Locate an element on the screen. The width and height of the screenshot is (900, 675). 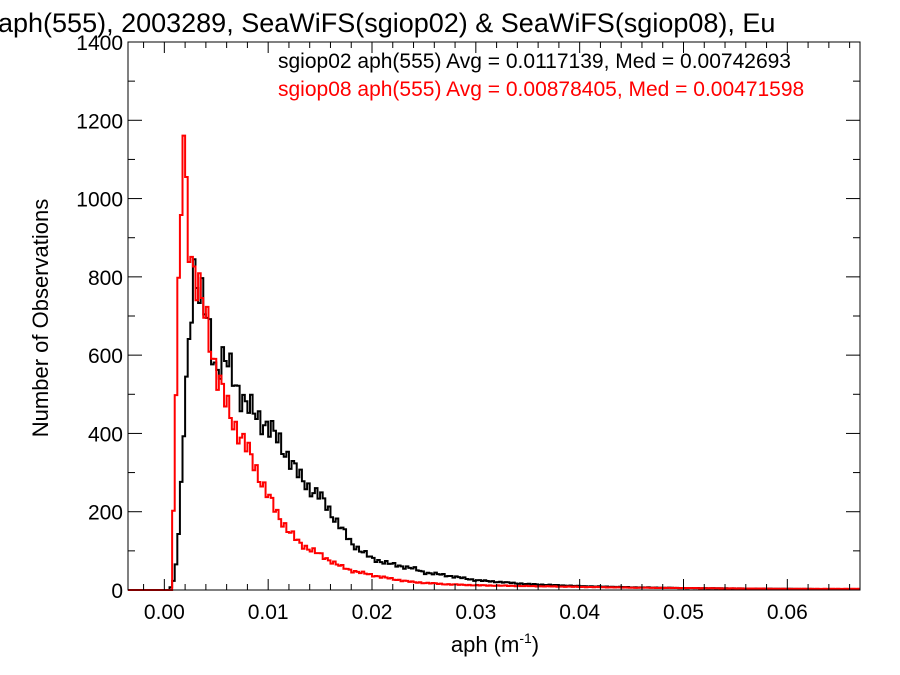
y-tick-label: 600 is located at coordinates (105, 356).